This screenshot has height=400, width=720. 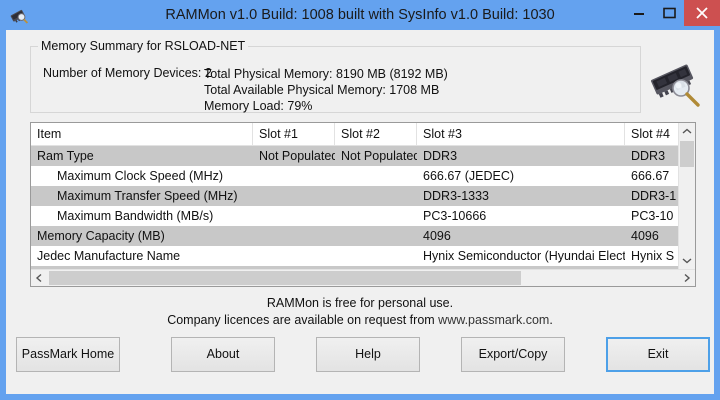 I want to click on total-physical-memory-line: Total Physical Memory: 8190 MB (8192 MB), so click(x=326, y=74).